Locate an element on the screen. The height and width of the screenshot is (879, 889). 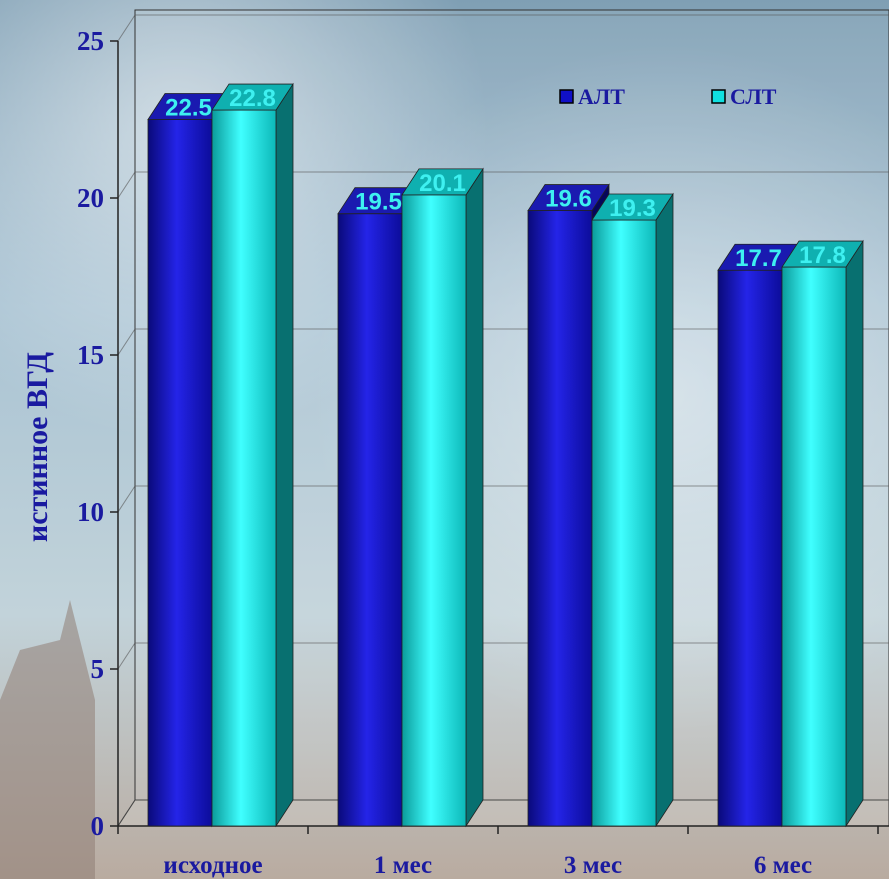
data-label: 19.6 is located at coordinates (568, 199).